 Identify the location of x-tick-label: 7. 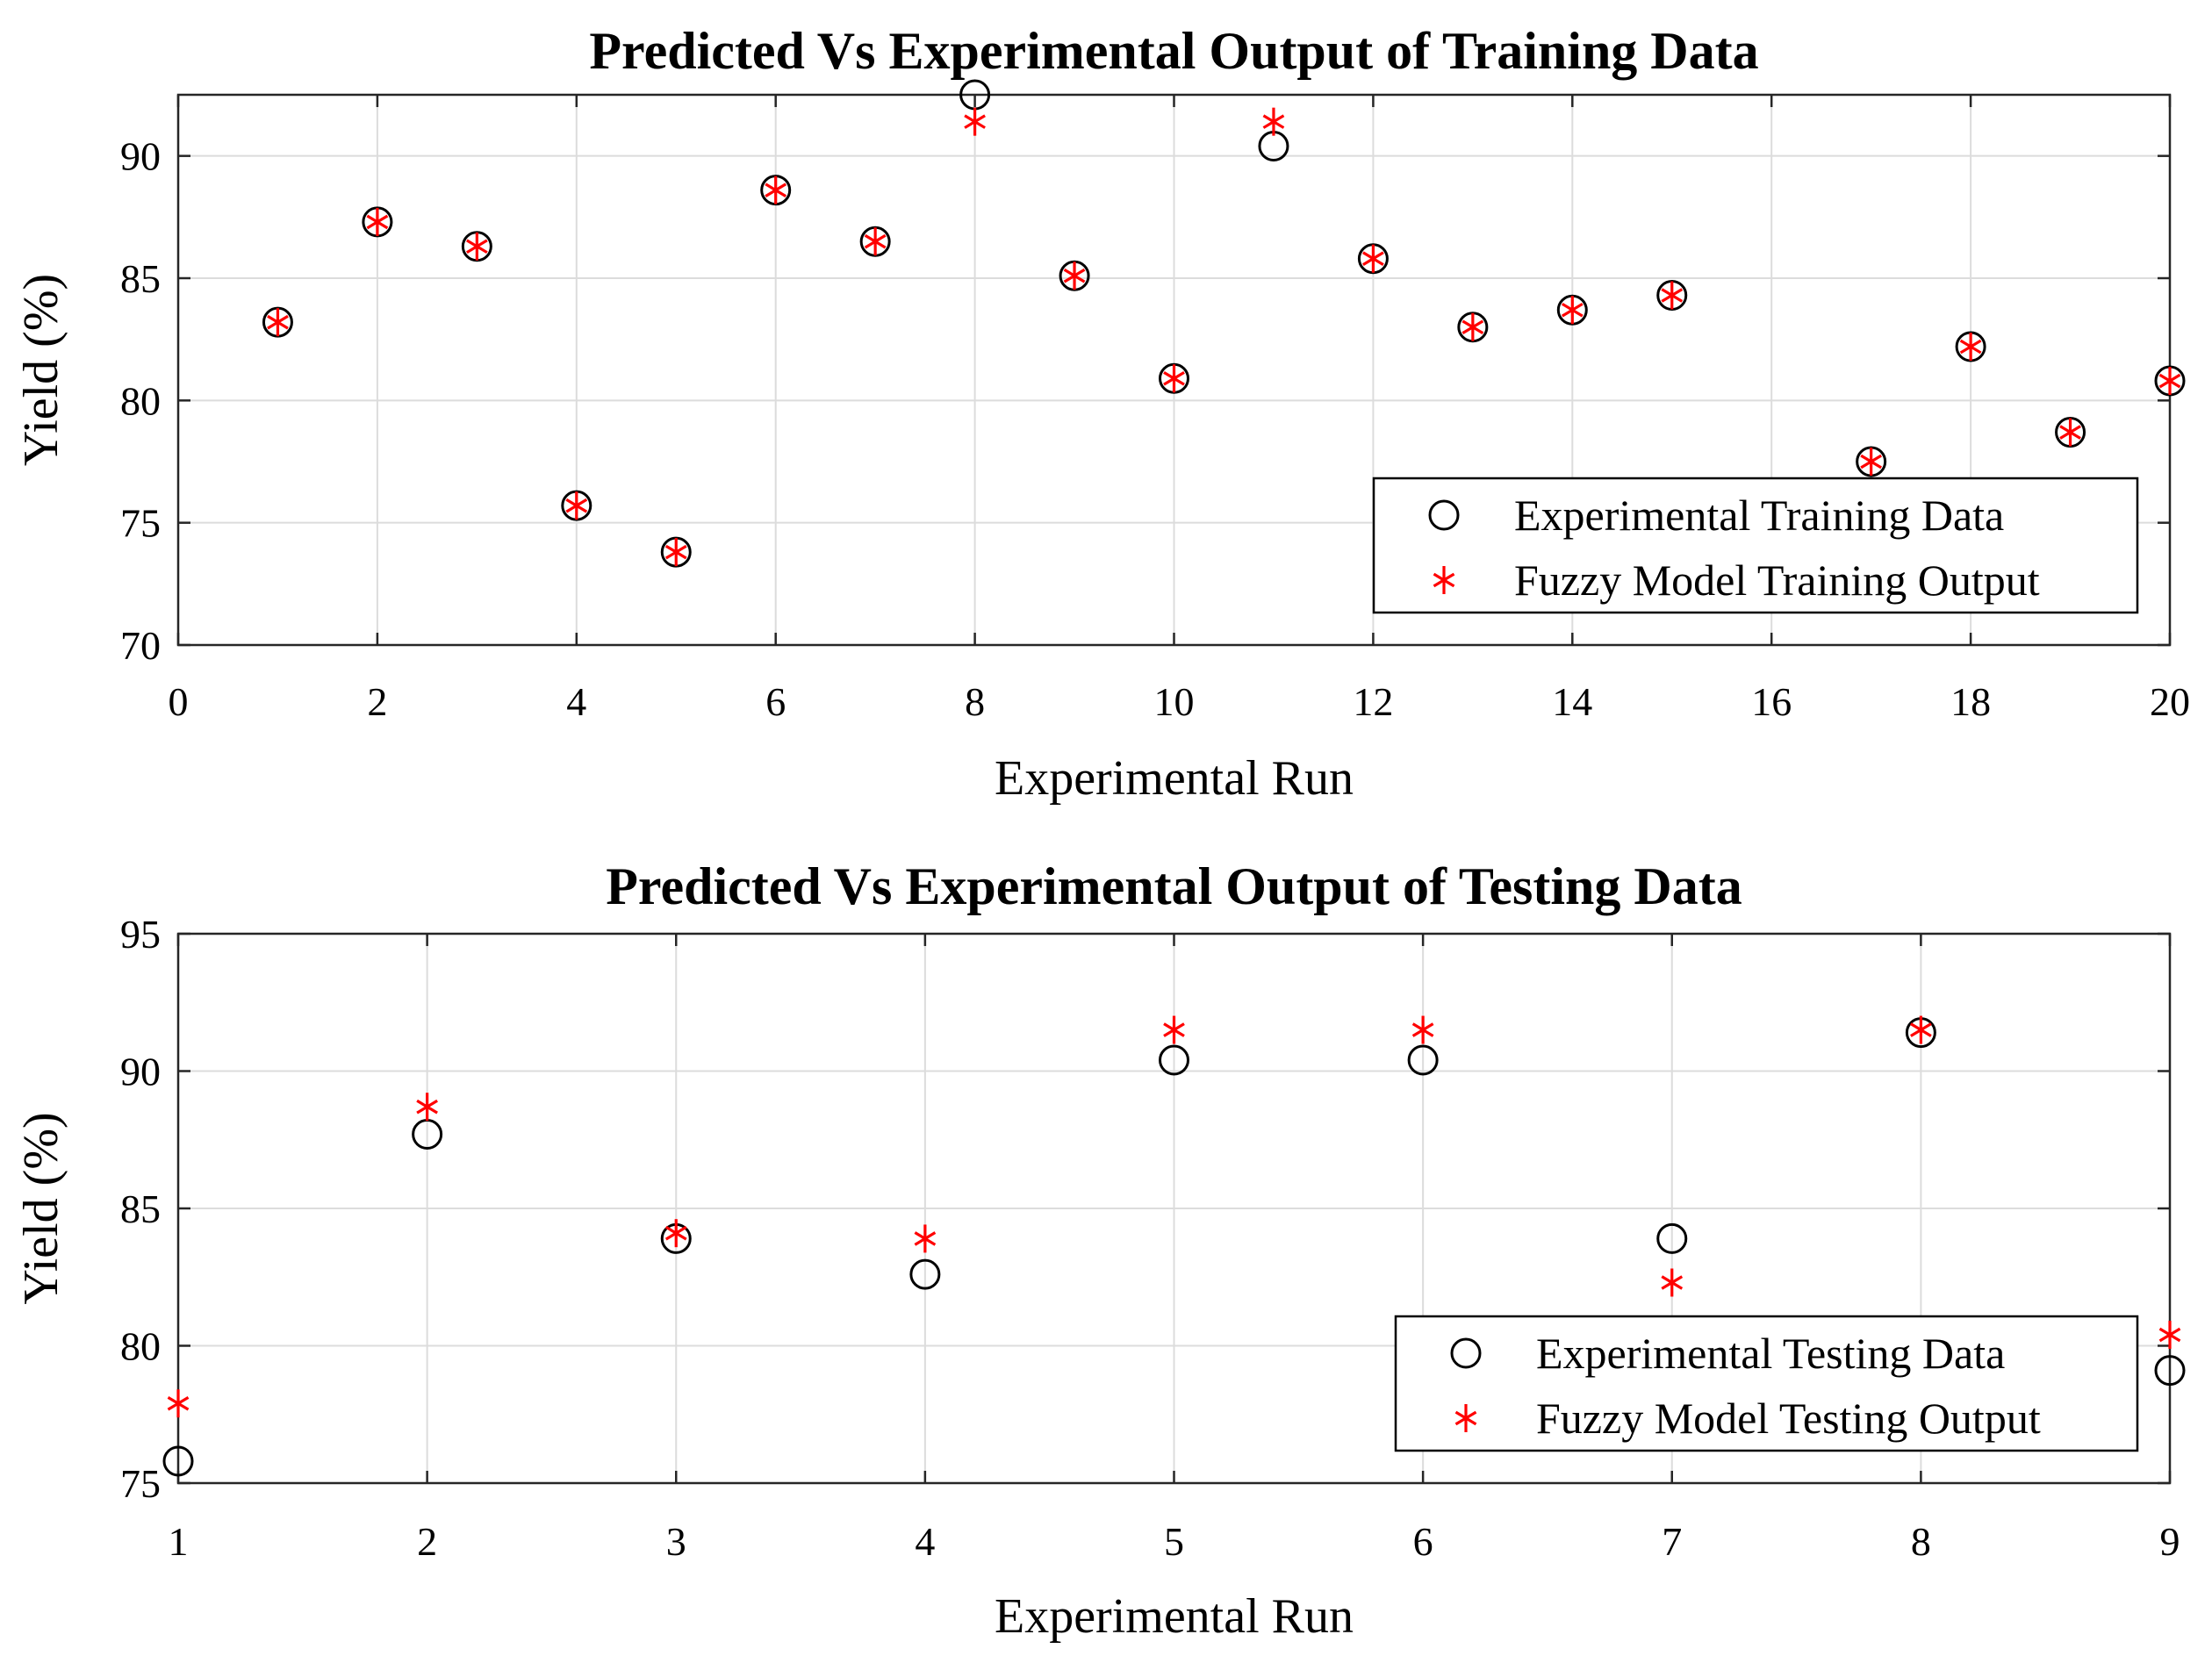
(1672, 1541).